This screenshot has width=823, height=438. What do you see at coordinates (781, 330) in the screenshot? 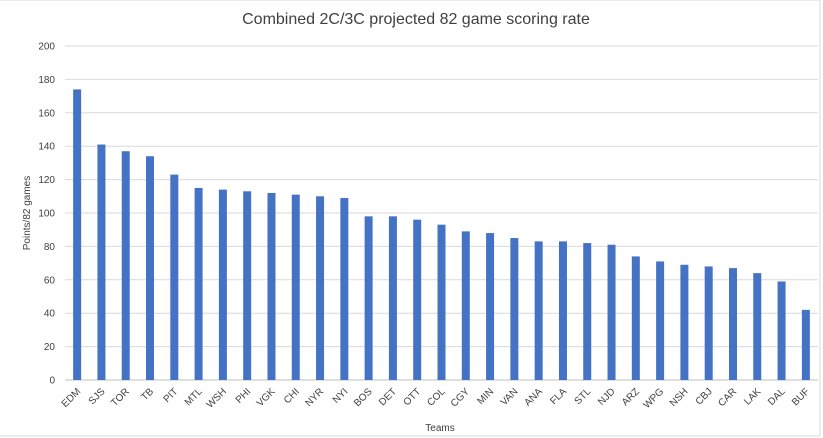
I see `bar-dal` at bounding box center [781, 330].